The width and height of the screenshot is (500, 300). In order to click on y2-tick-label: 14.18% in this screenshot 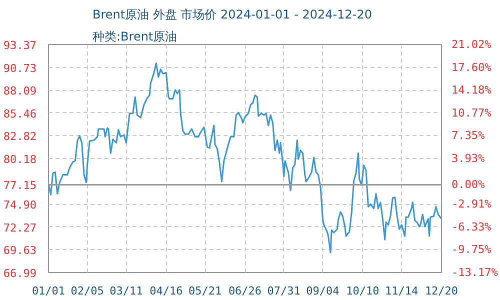, I will do `click(472, 90)`.